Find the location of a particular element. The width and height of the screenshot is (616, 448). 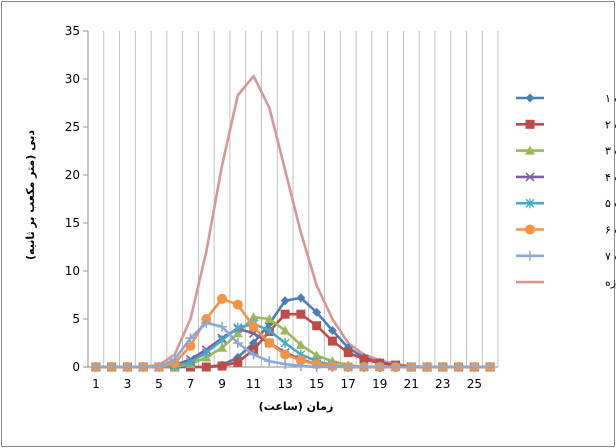

x-tick-label: 15 is located at coordinates (316, 384).